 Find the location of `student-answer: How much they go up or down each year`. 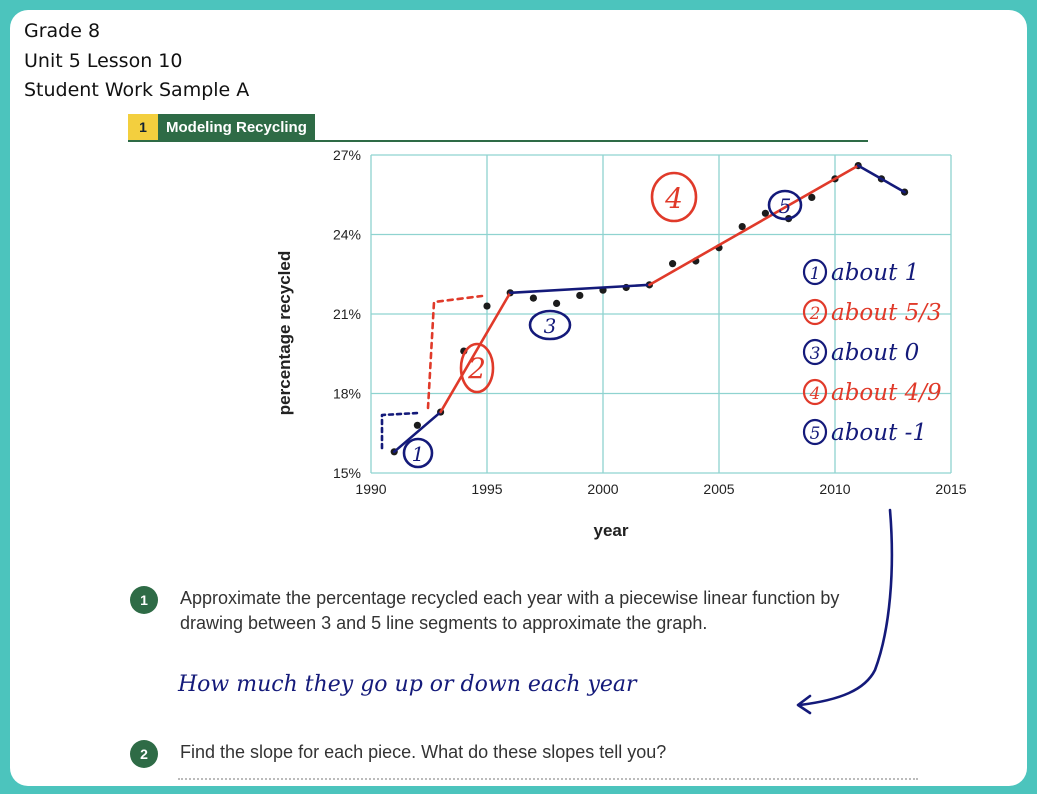

student-answer: How much they go up or down each year is located at coordinates (407, 684).